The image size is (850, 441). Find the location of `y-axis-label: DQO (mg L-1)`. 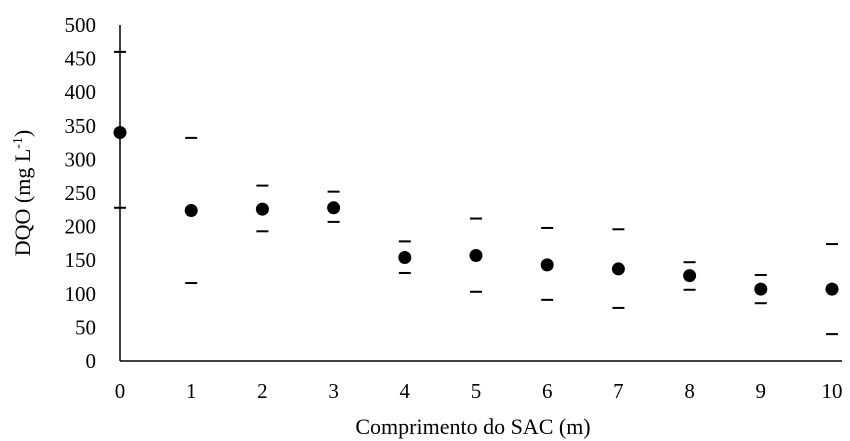

y-axis-label: DQO (mg L-1) is located at coordinates (22, 193).